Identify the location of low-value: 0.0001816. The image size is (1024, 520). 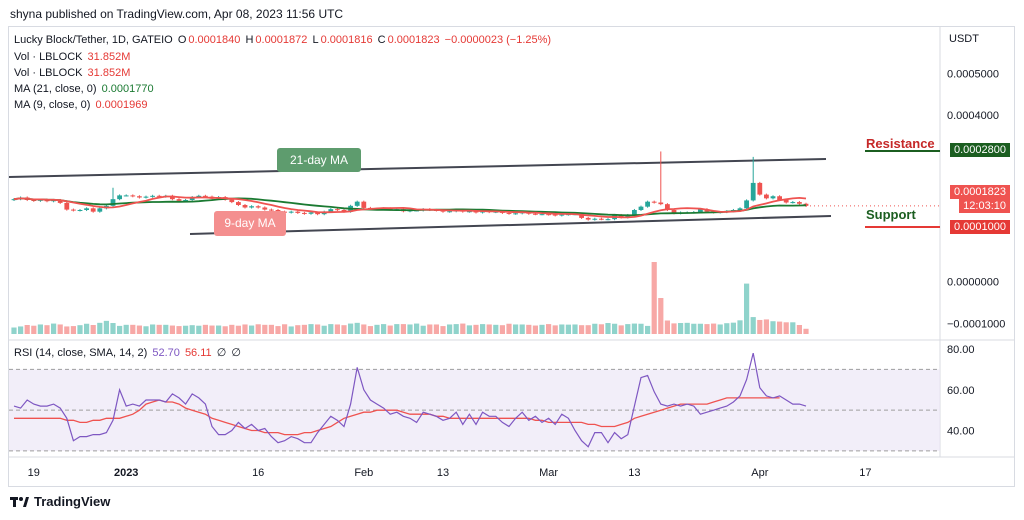
(346, 40).